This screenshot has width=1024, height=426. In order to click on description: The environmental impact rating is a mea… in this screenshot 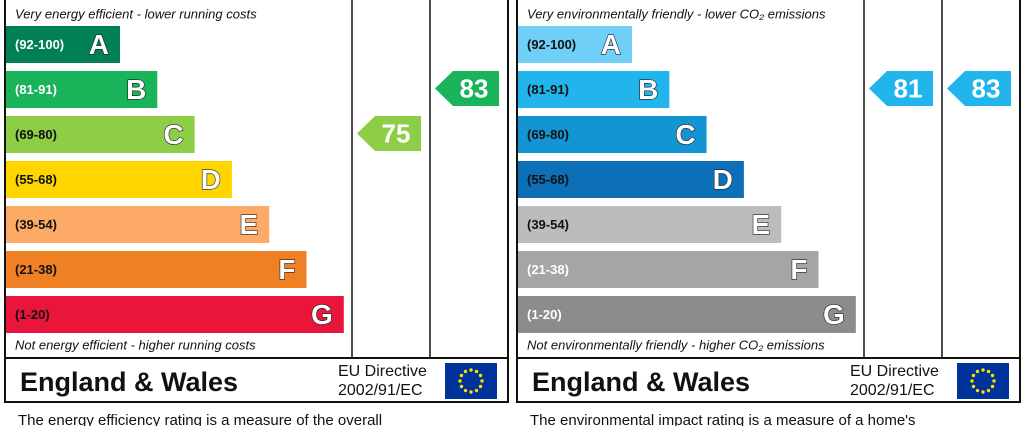, I will do `click(723, 419)`.